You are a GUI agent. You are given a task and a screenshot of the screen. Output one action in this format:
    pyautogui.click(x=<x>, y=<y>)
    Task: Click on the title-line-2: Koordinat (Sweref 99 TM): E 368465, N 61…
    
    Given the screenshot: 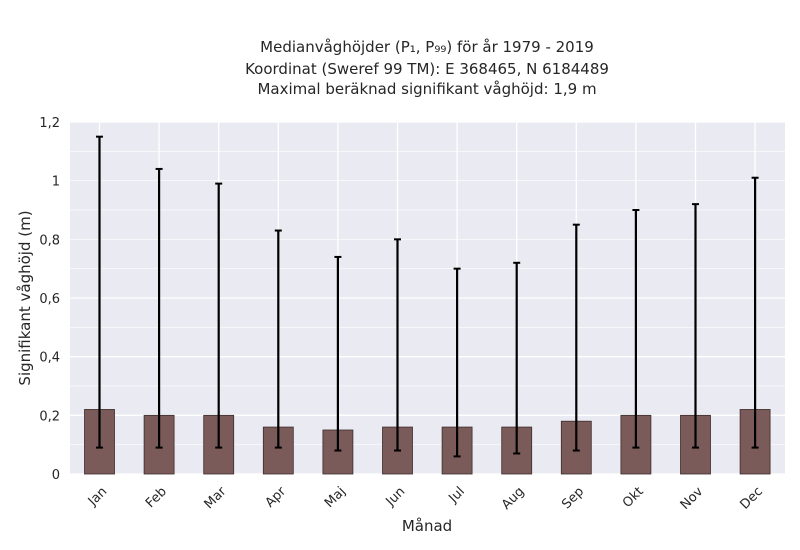 What is the action you would take?
    pyautogui.click(x=427, y=69)
    